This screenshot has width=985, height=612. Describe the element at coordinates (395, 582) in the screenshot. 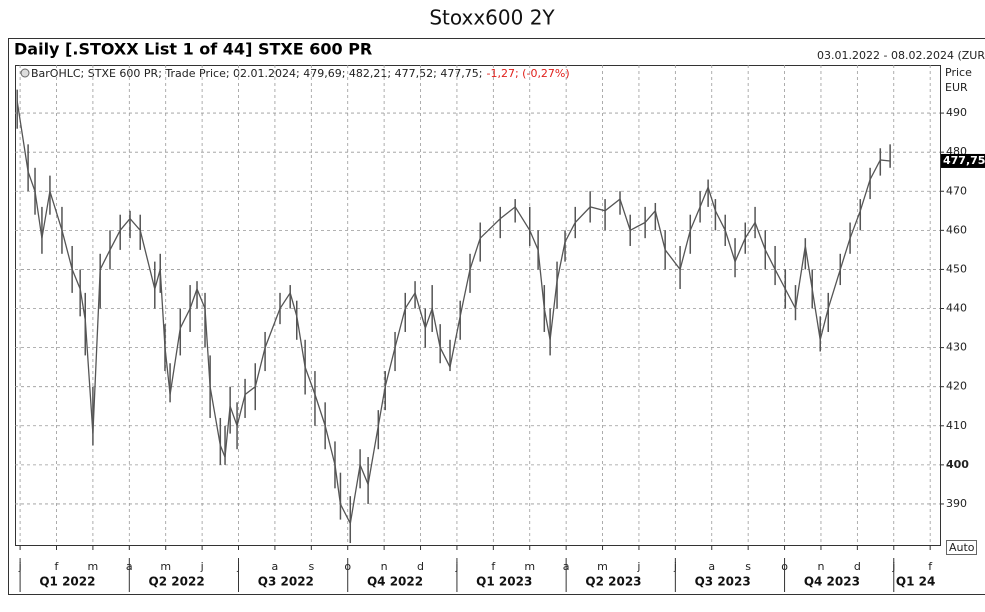

I see `quarter-label: Q4 2022` at that location.